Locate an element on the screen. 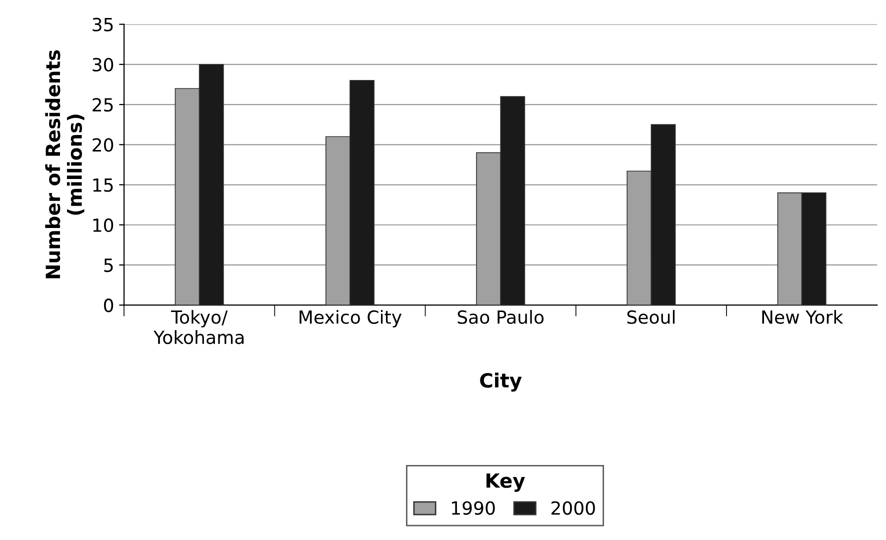 The image size is (886, 540). x-axis-title: City is located at coordinates (501, 382).